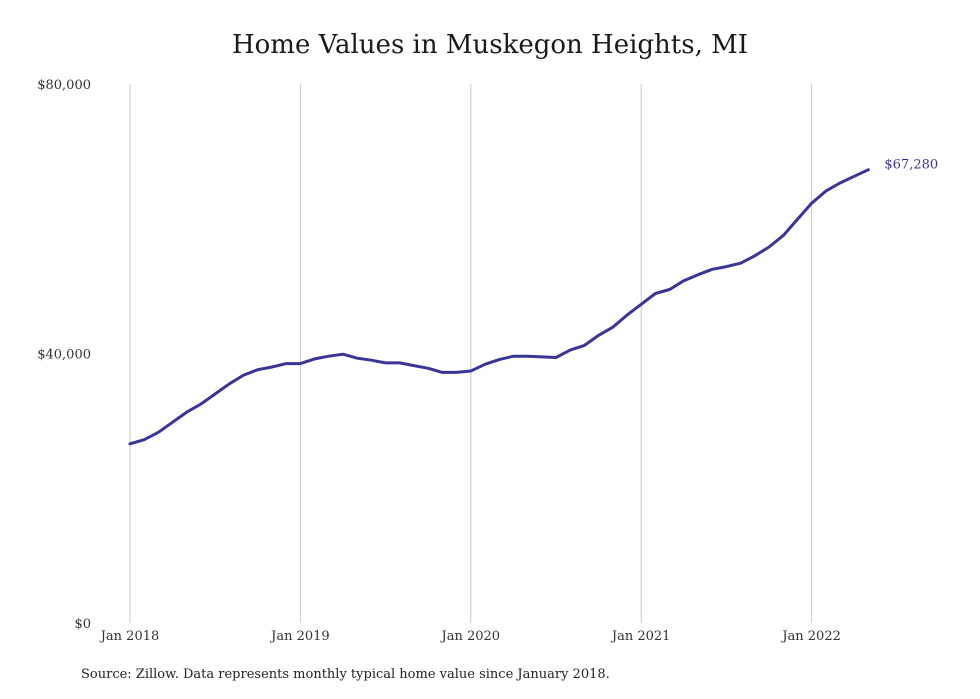  I want to click on x-tick-label: Jan 2020, so click(470, 636).